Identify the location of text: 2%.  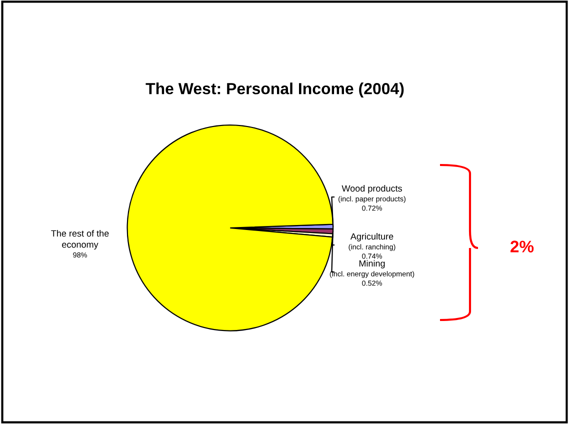
(522, 246).